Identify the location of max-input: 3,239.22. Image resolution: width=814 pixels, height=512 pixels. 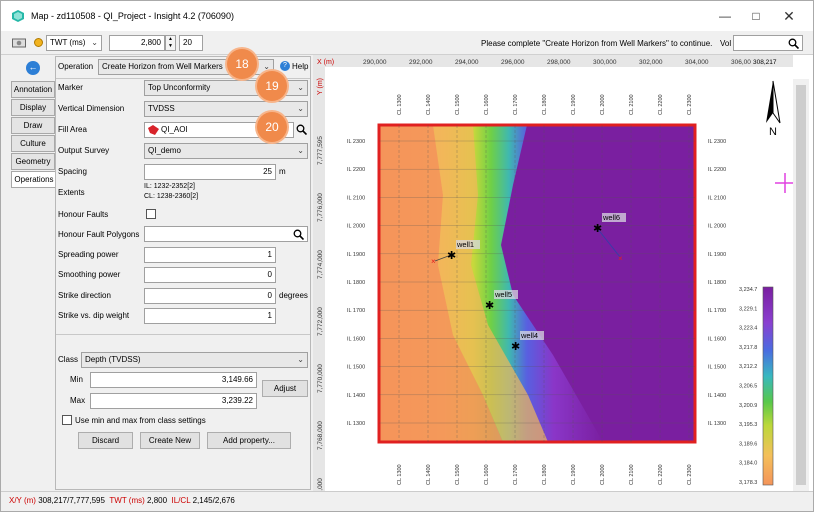
(173, 401).